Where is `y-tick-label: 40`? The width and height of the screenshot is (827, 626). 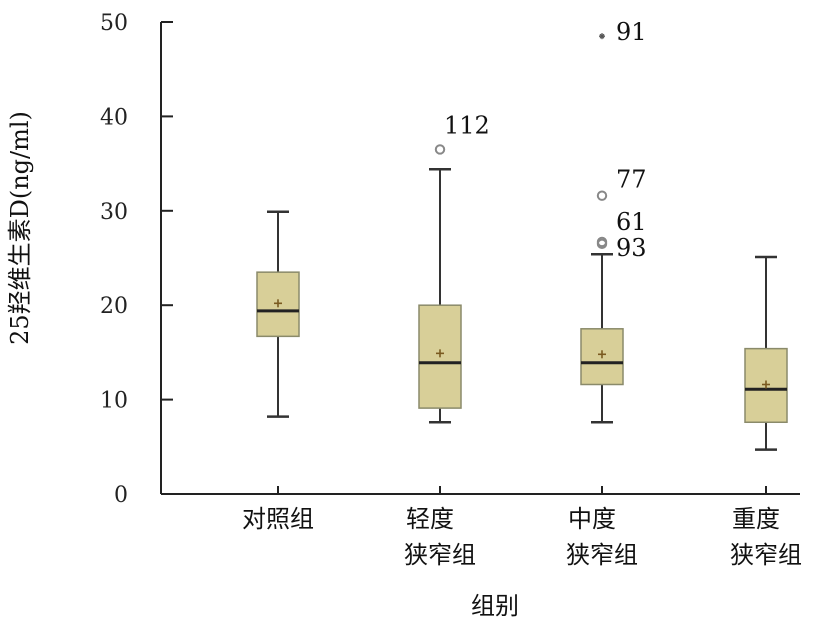 y-tick-label: 40 is located at coordinates (114, 117).